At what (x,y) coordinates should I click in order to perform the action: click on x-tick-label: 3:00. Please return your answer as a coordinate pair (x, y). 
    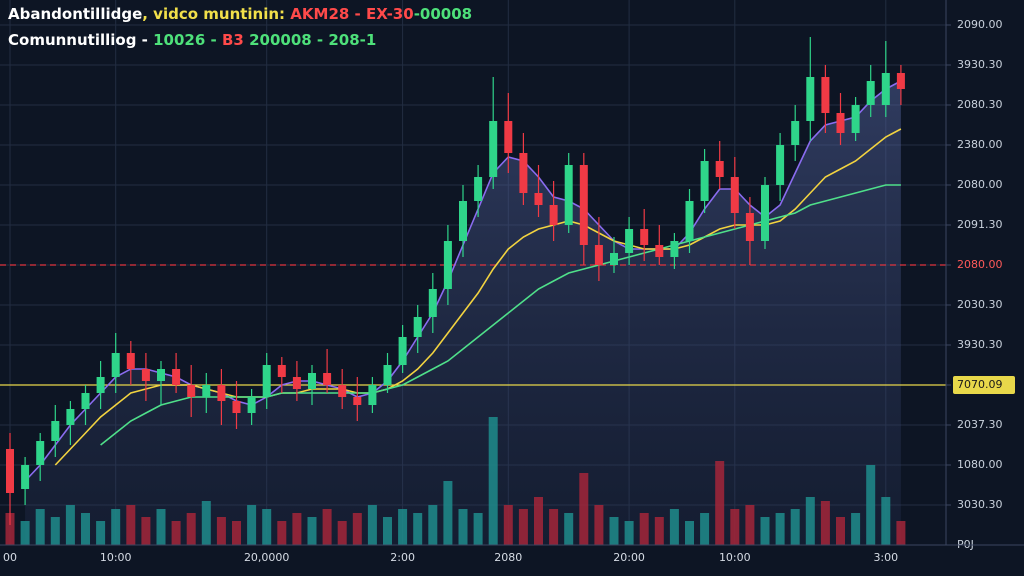
    Looking at the image, I should click on (885, 557).